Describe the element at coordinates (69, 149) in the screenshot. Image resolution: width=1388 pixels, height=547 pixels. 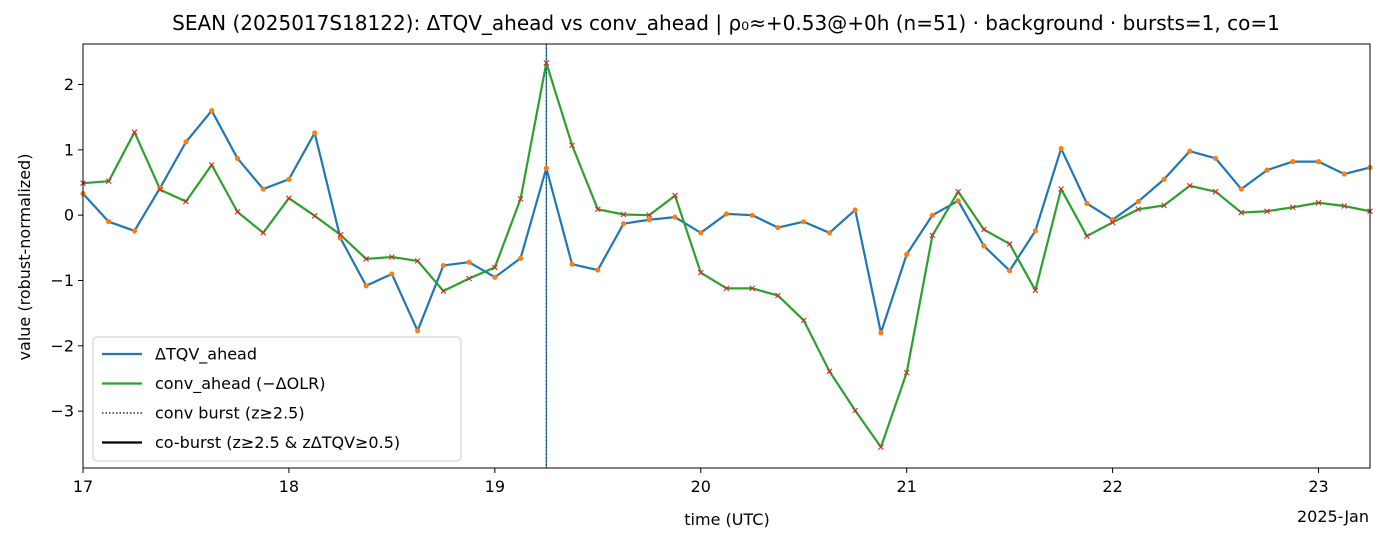
I see `y-tick-label: 1` at that location.